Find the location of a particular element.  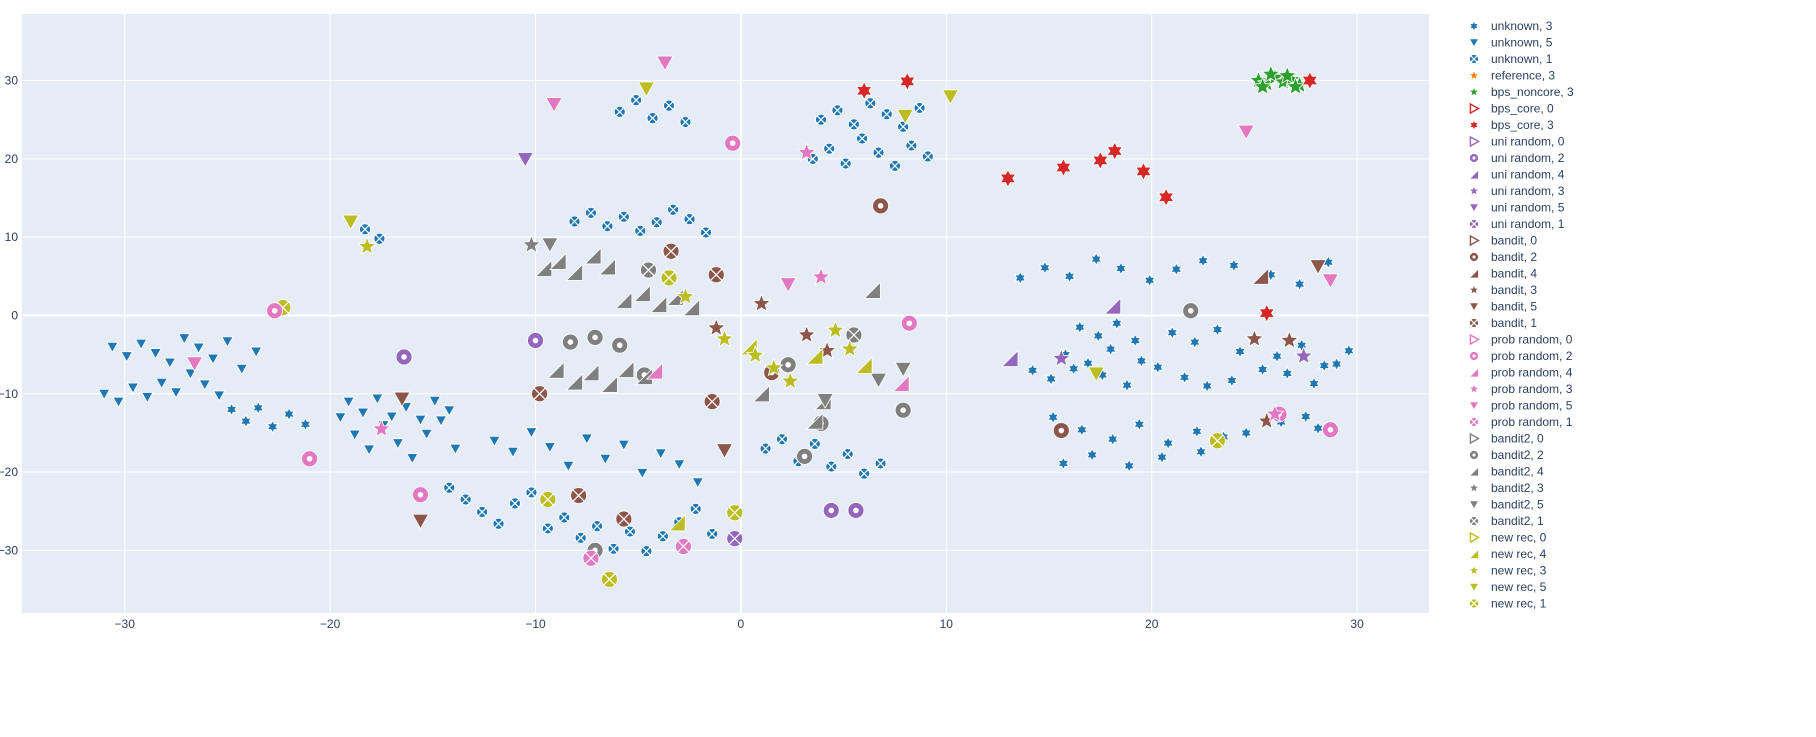

legend-item-bandit2-2: bandit2, 2 is located at coordinates (1507, 455).